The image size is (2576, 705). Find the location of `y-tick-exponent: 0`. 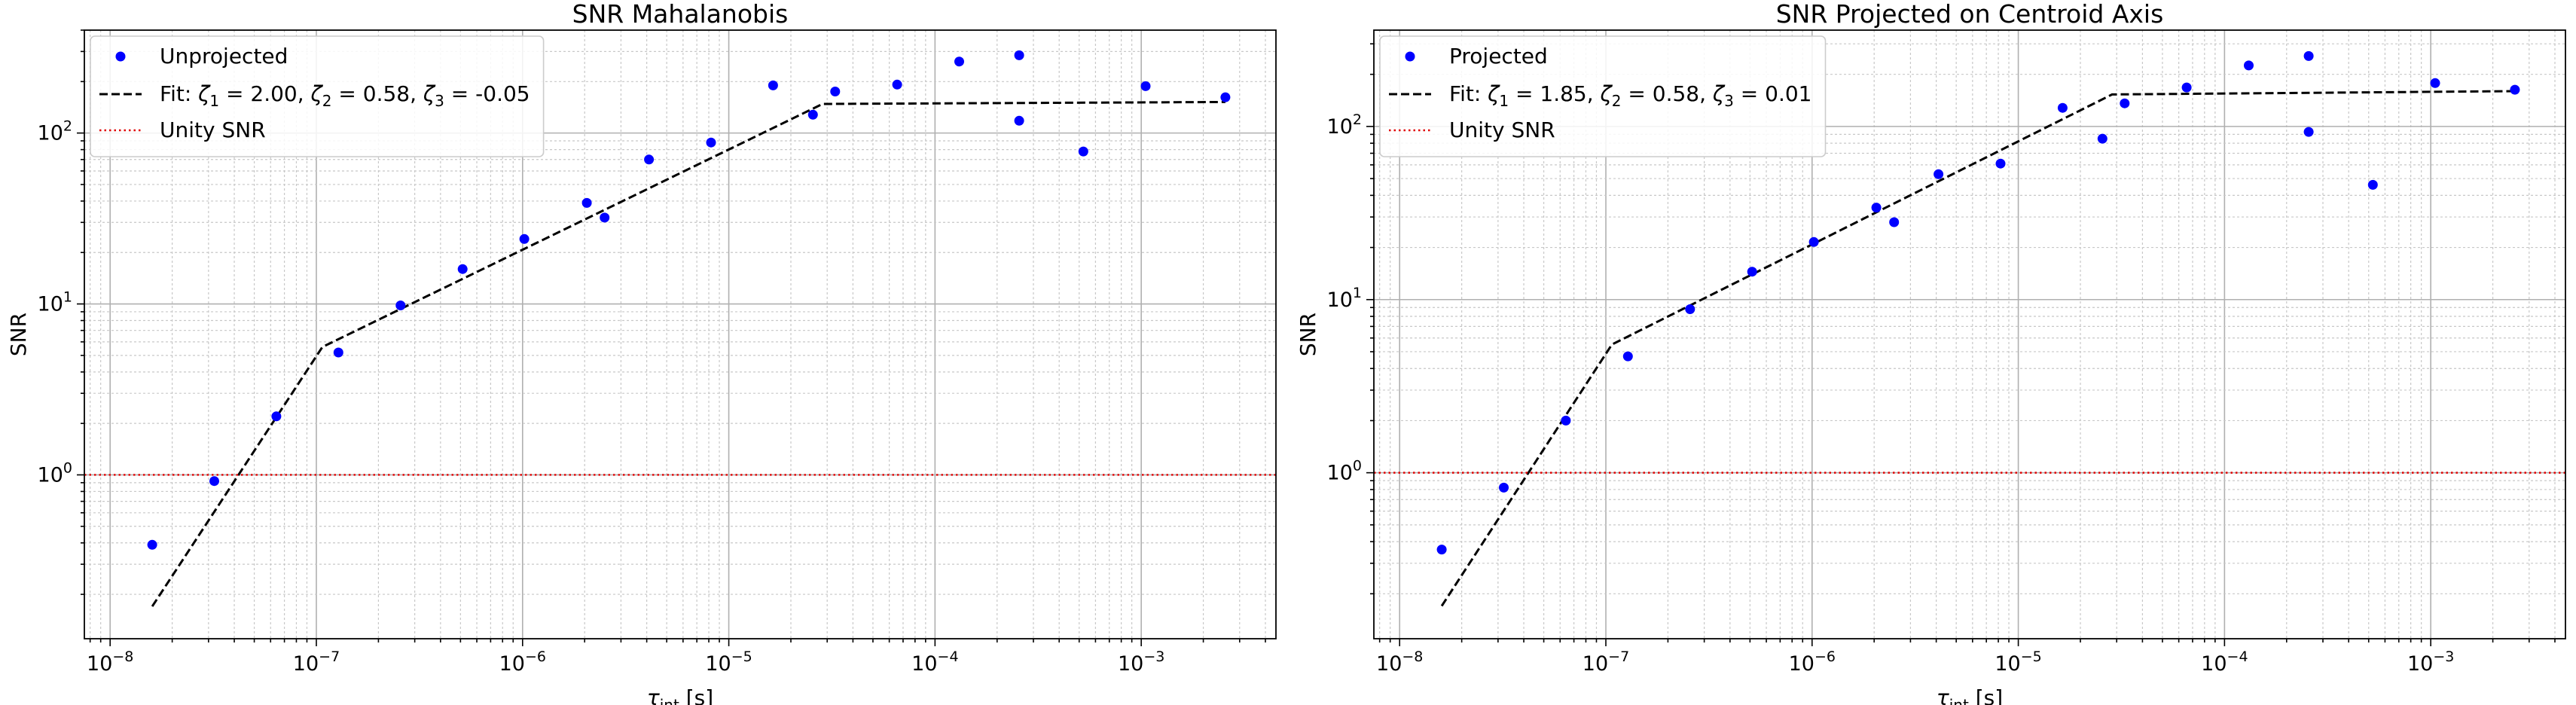

y-tick-exponent: 0 is located at coordinates (1358, 466).